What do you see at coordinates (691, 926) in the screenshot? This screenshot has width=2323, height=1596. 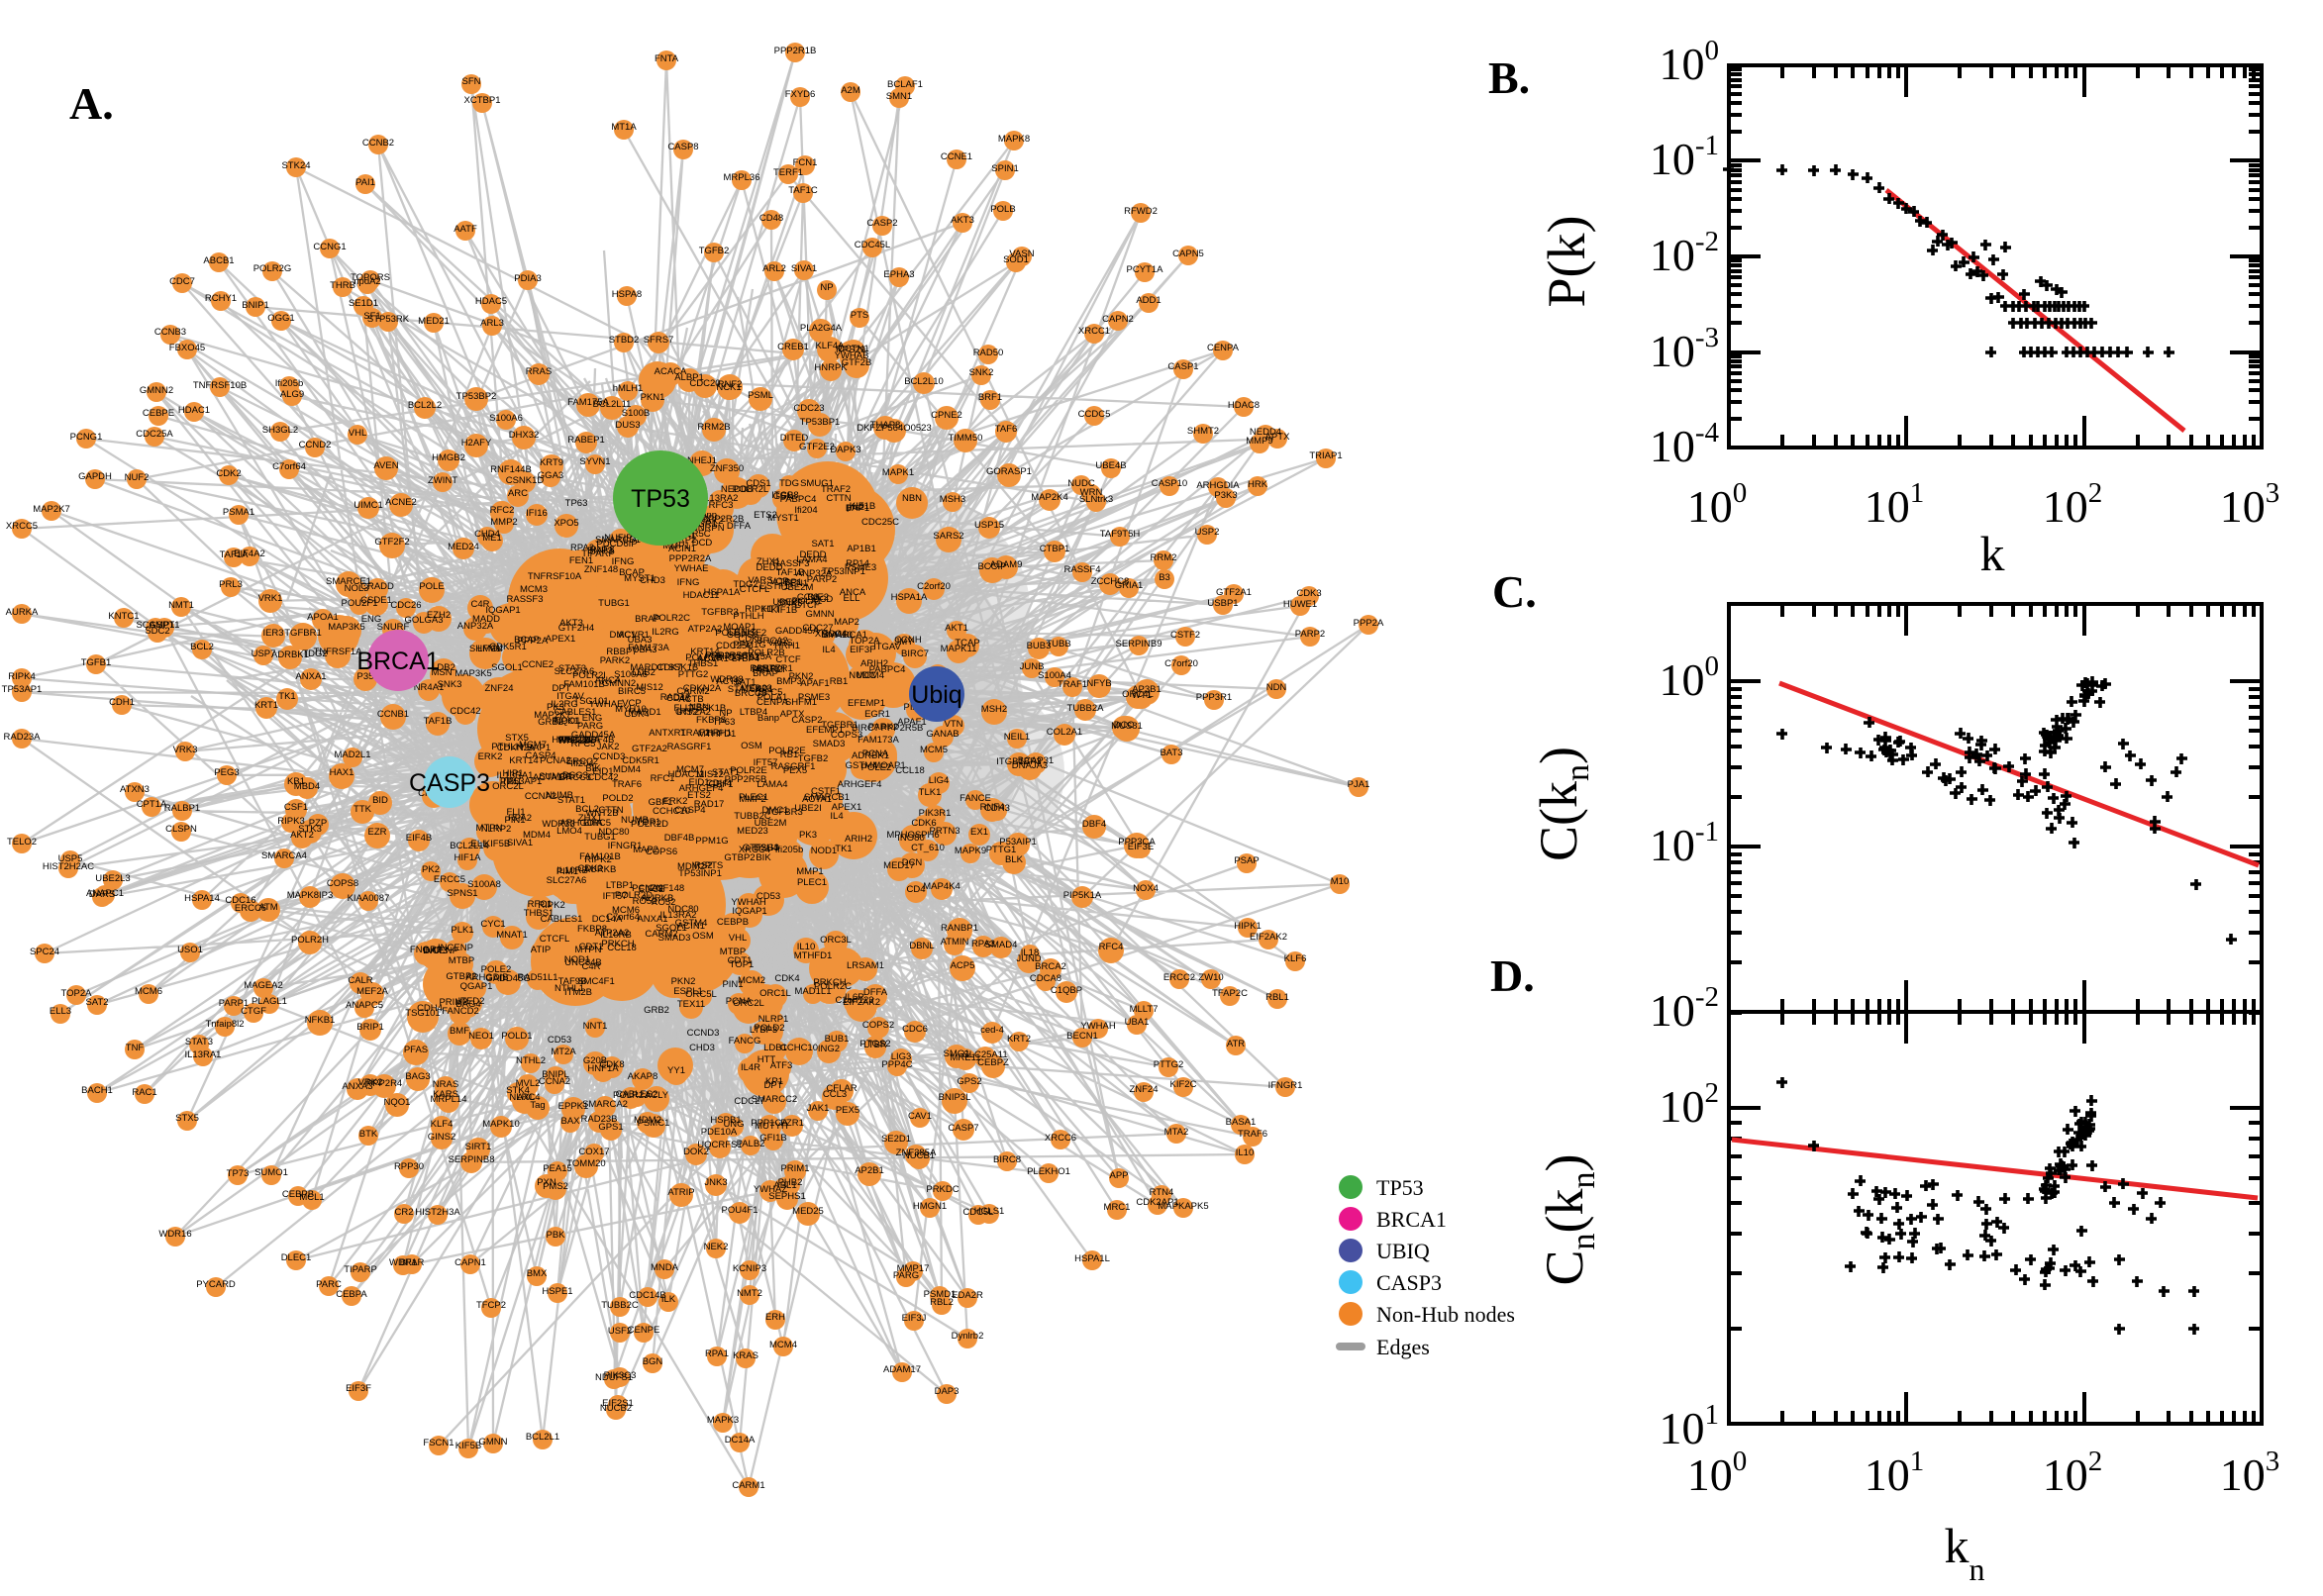 I see `svg-text: ACIN1` at bounding box center [691, 926].